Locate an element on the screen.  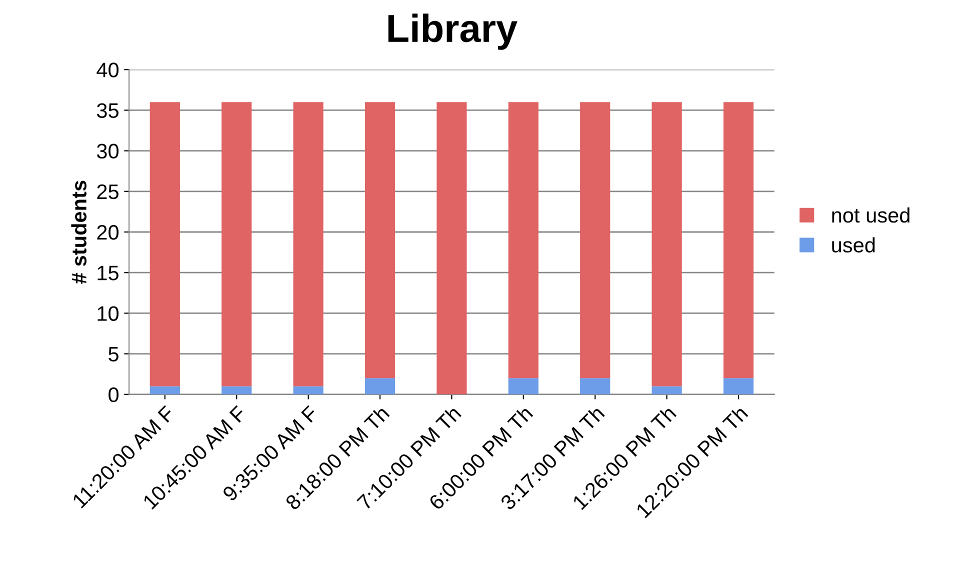
y-tick-label: 5 is located at coordinates (113, 354).